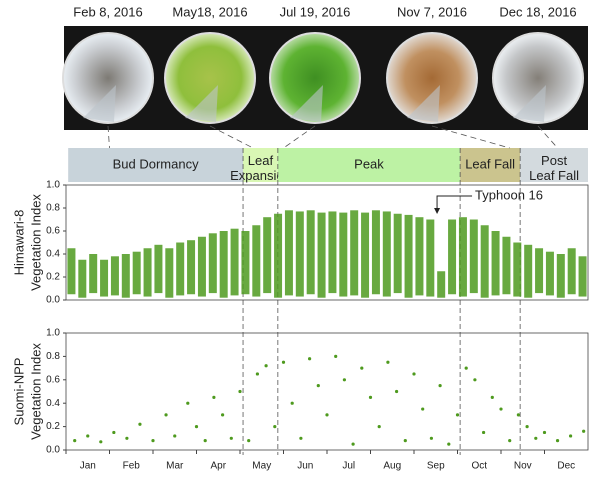 This screenshot has height=500, width=600. Describe the element at coordinates (107, 11) in the screenshot. I see `photo-date: Feb 8, 2016` at that location.